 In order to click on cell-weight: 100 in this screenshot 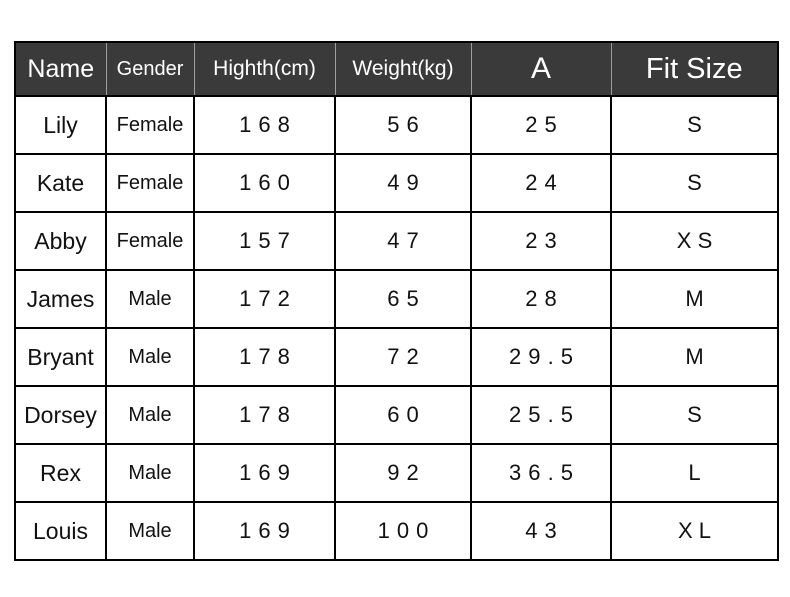, I will do `click(403, 531)`.